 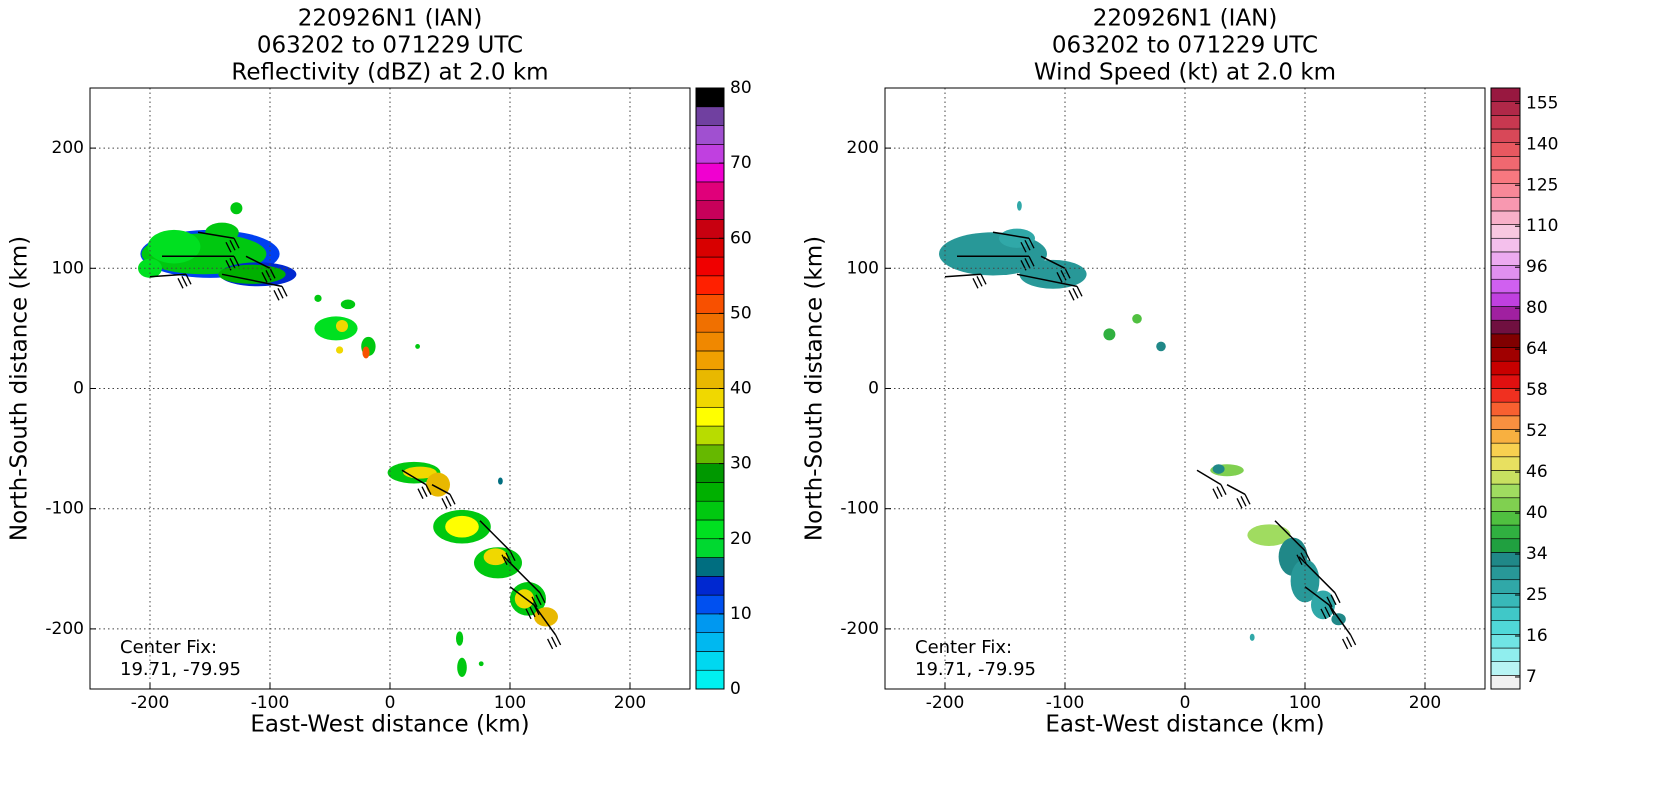 What do you see at coordinates (150, 703) in the screenshot?
I see `x-tick-label: -200` at bounding box center [150, 703].